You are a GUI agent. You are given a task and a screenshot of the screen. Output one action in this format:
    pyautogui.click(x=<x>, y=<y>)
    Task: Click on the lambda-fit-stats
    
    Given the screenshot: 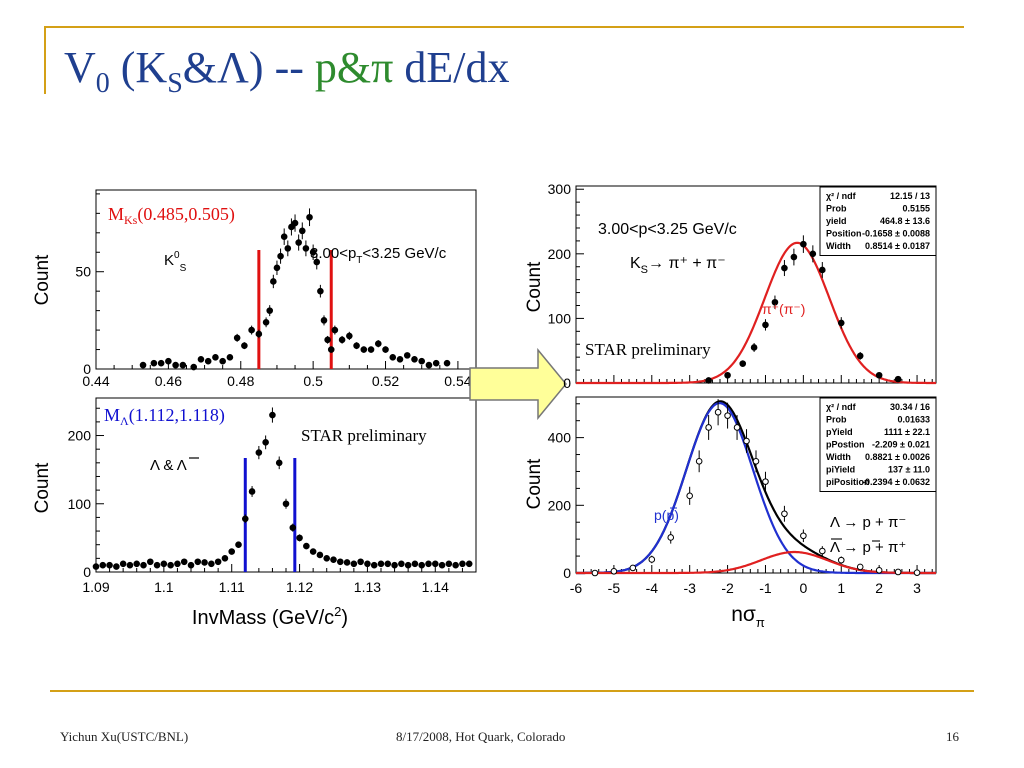 What is the action you would take?
    pyautogui.click(x=878, y=444)
    